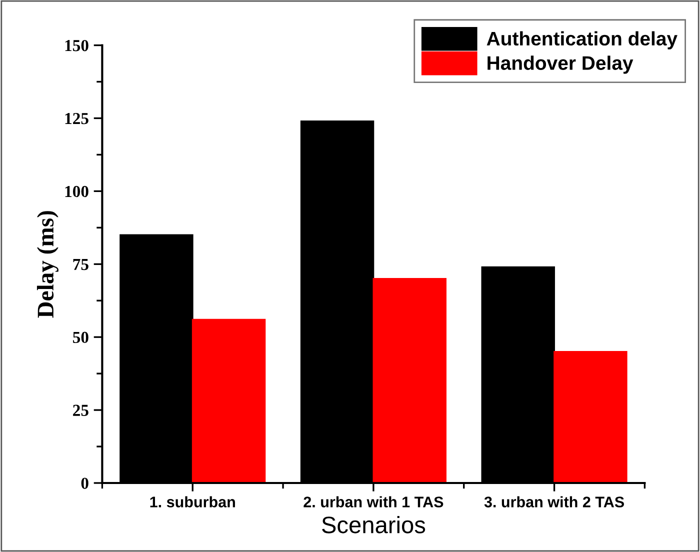 Image resolution: width=700 pixels, height=552 pixels. What do you see at coordinates (561, 65) in the screenshot?
I see `legend-label: Handover Delay` at bounding box center [561, 65].